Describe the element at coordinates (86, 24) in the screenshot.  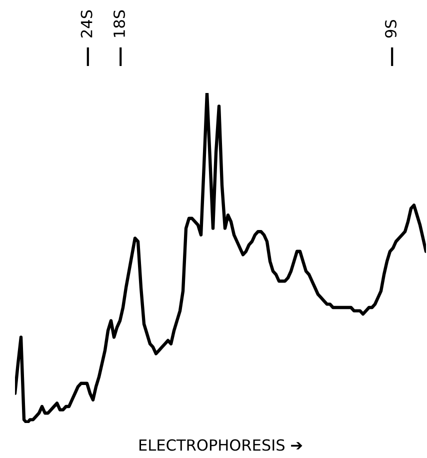
I see `text: 24S` at that location.